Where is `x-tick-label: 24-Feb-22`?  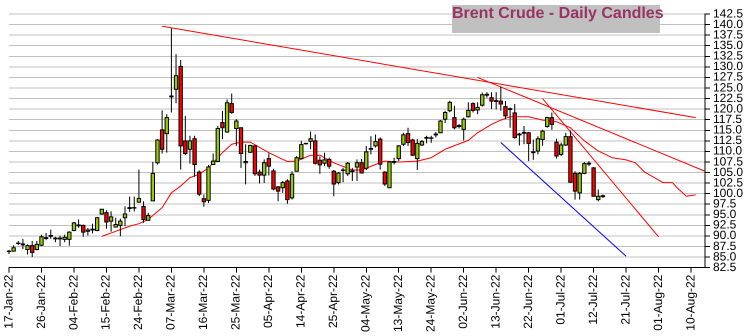
x-tick-label: 24-Feb-22 is located at coordinates (138, 302).